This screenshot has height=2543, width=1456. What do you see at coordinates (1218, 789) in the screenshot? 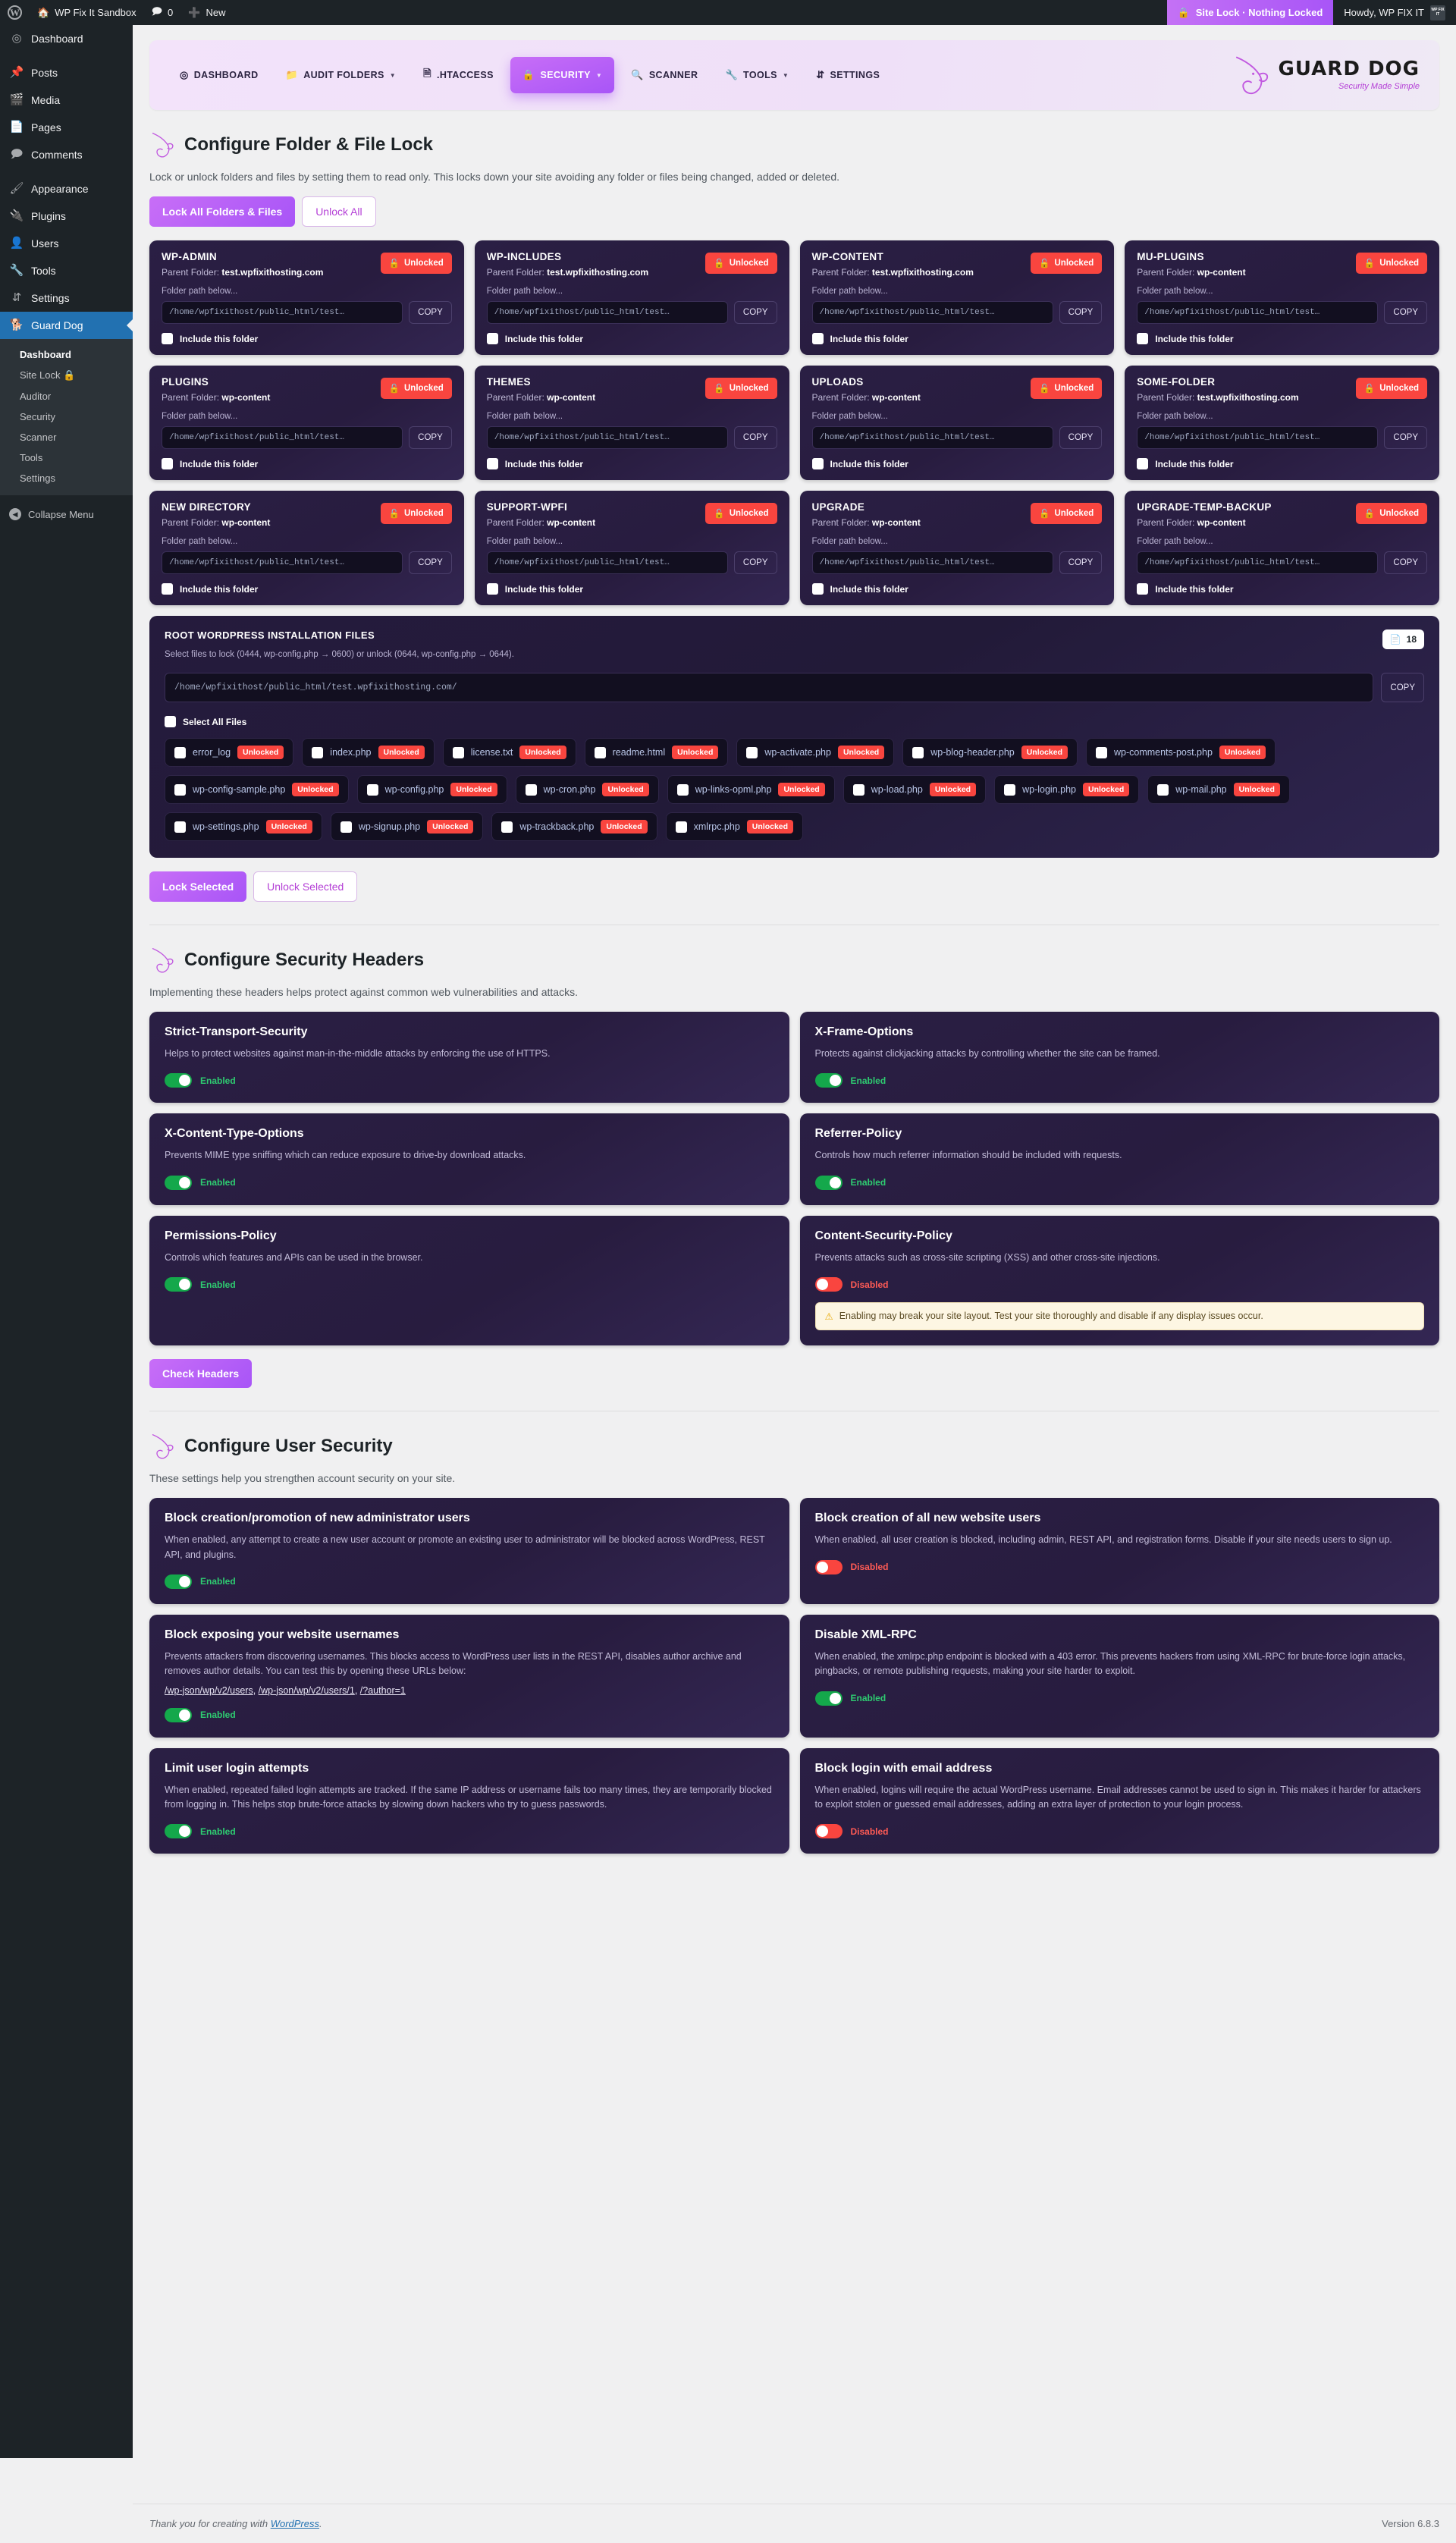
I see `file-chip: wp-mail.php Unlocked` at bounding box center [1218, 789].